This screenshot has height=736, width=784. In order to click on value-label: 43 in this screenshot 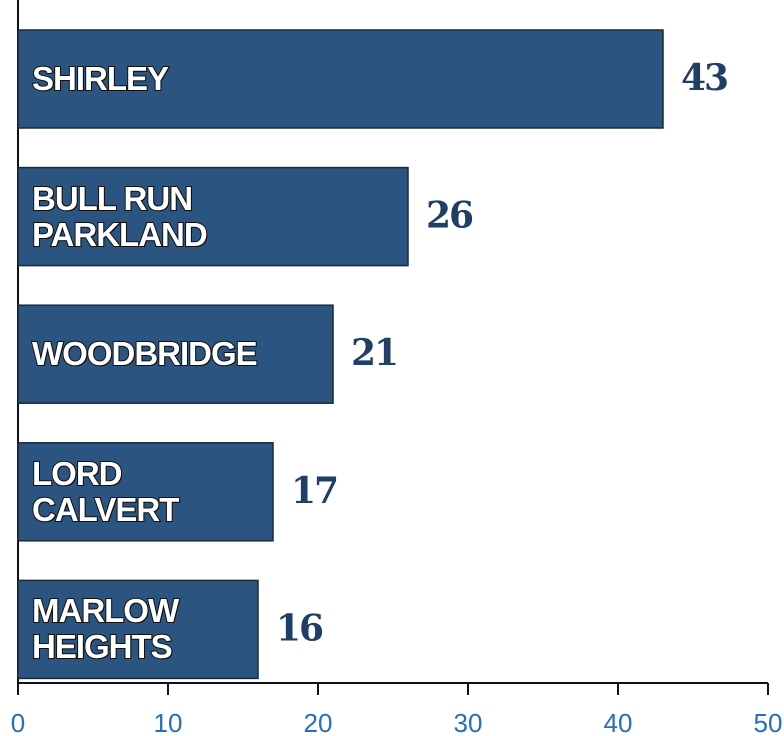, I will do `click(704, 78)`.